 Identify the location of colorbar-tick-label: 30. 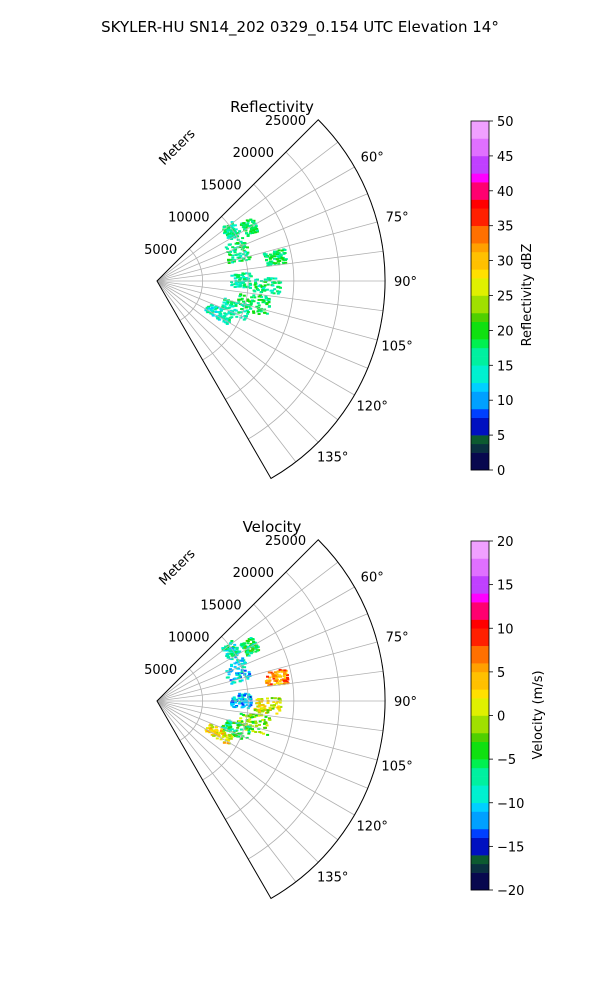
(505, 262).